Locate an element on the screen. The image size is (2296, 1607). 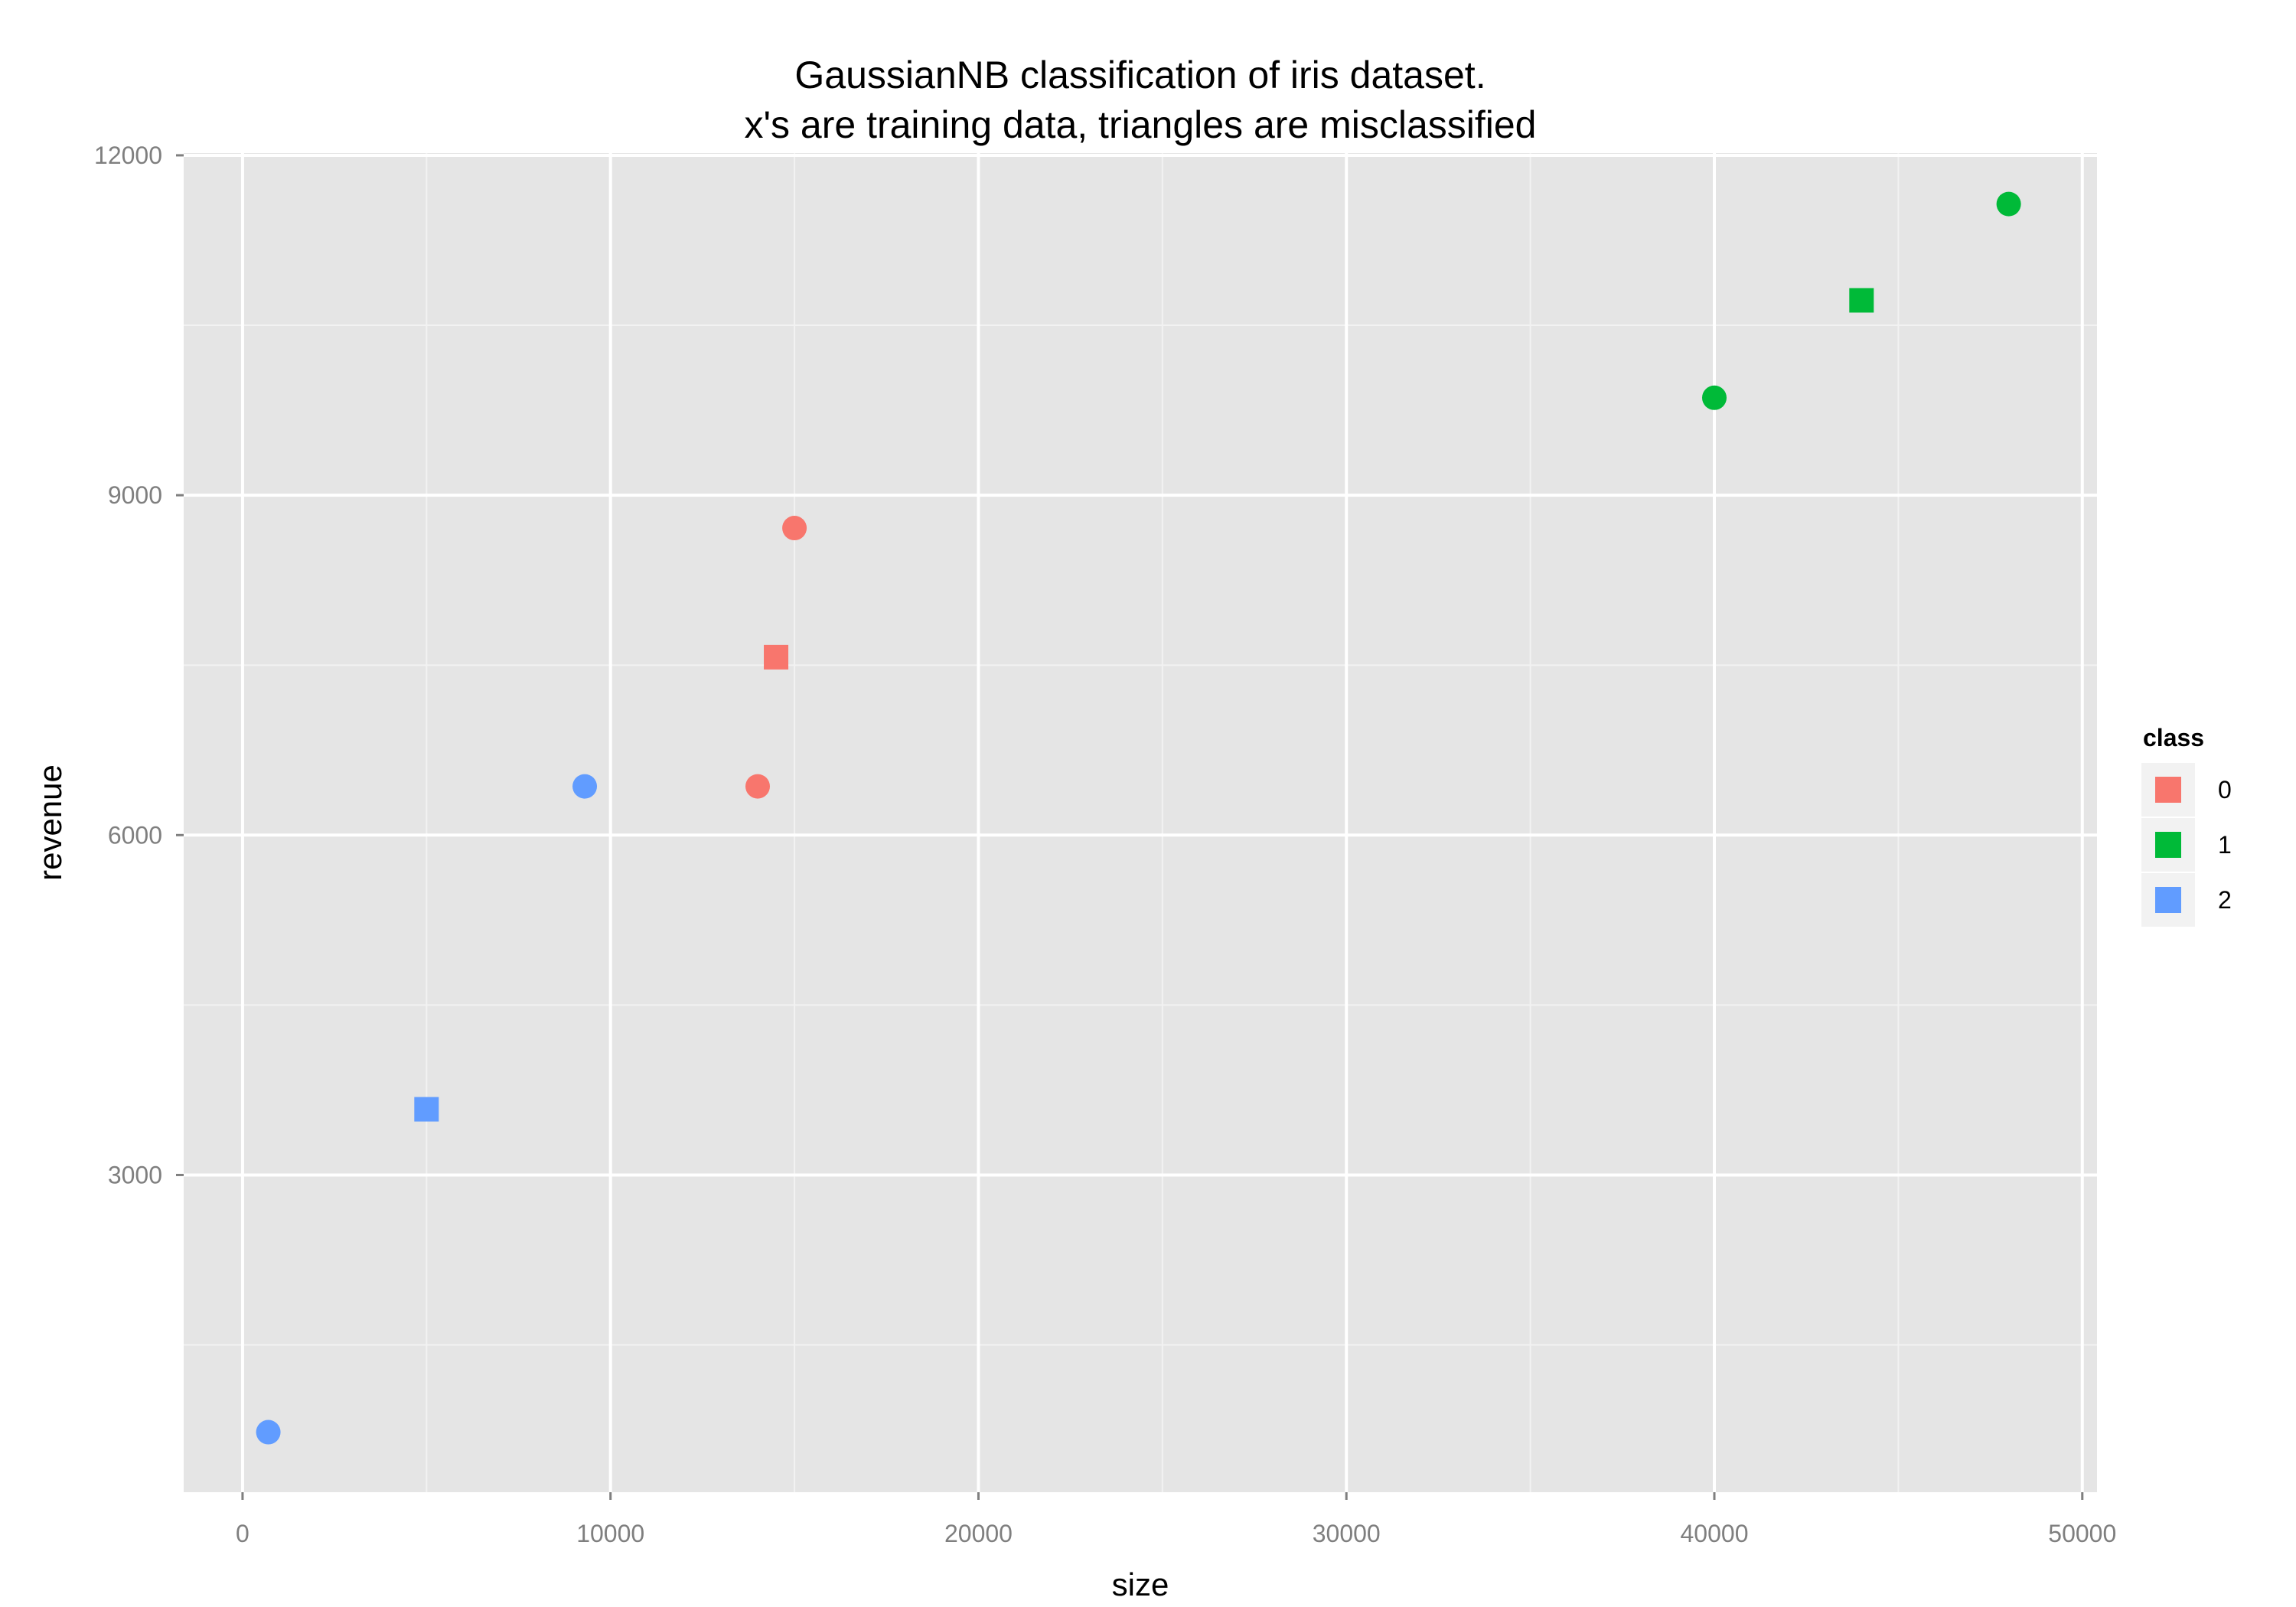
legend-title: class is located at coordinates (2173, 737).